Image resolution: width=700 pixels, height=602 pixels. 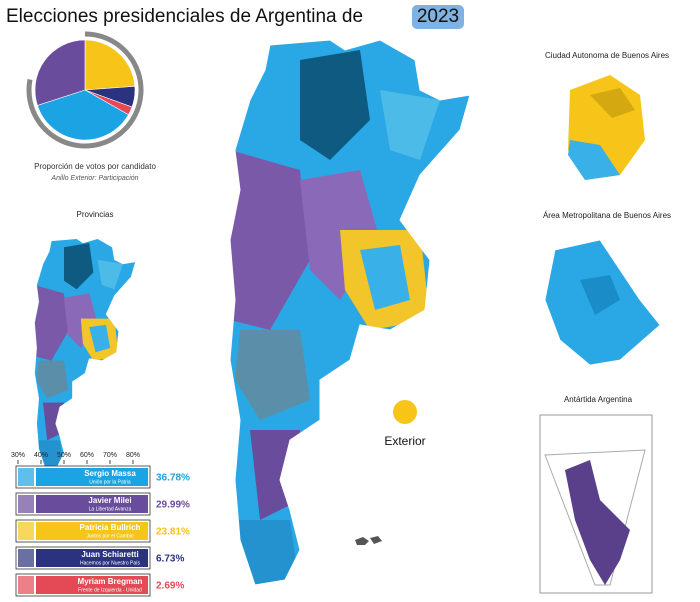 What do you see at coordinates (95, 214) in the screenshot?
I see `provinces-label: Provincias` at bounding box center [95, 214].